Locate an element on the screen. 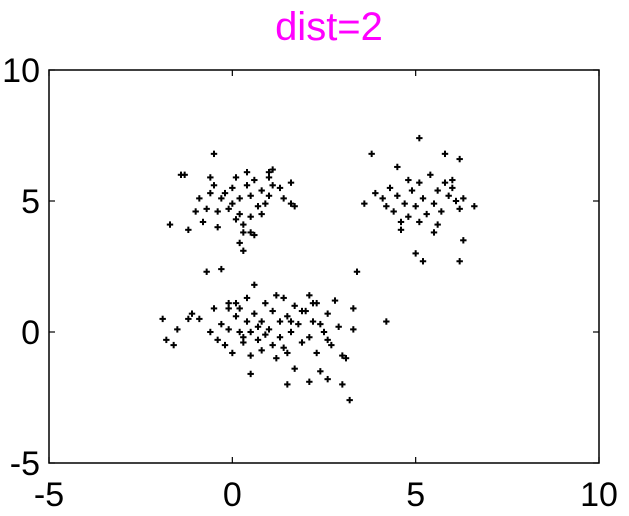  y-tick-label: 5 is located at coordinates (30, 202).